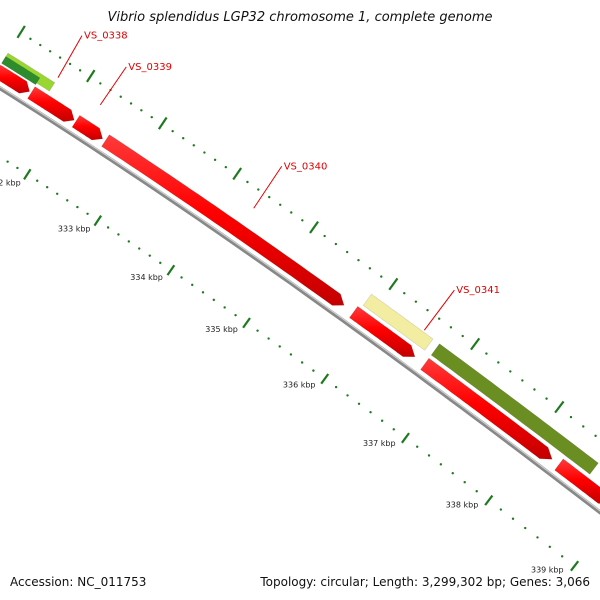 This screenshot has height=600, width=600. I want to click on kbp-tick-label: 338 kbp, so click(462, 505).